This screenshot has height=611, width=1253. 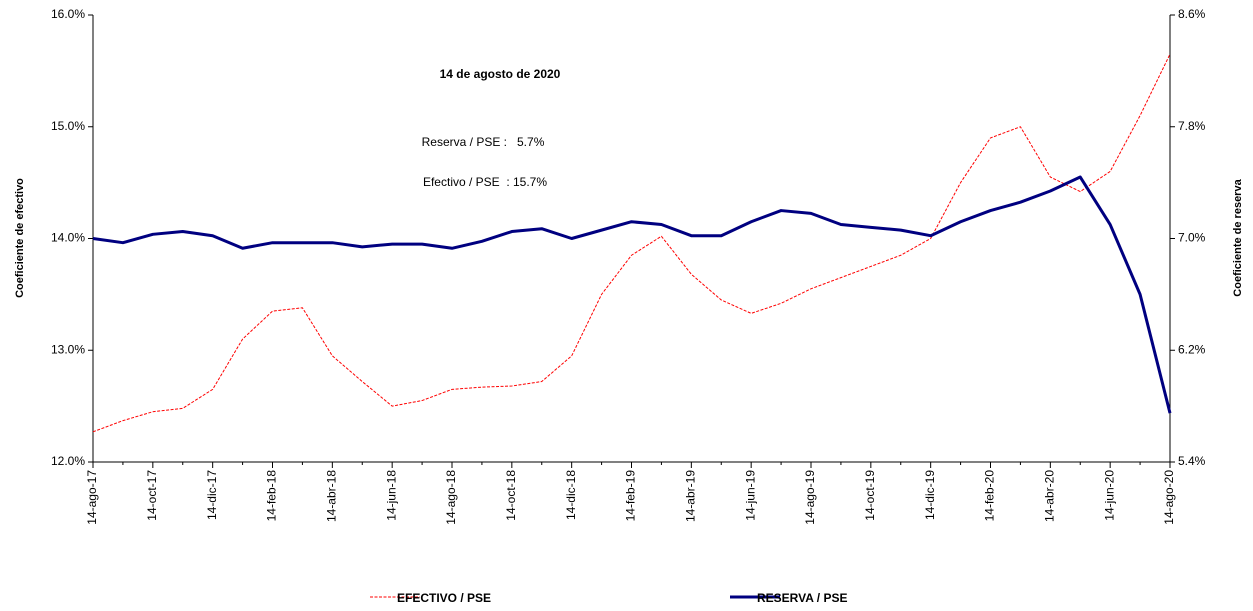 I want to click on legend-label: RESERVA / PSE, so click(x=802, y=598).